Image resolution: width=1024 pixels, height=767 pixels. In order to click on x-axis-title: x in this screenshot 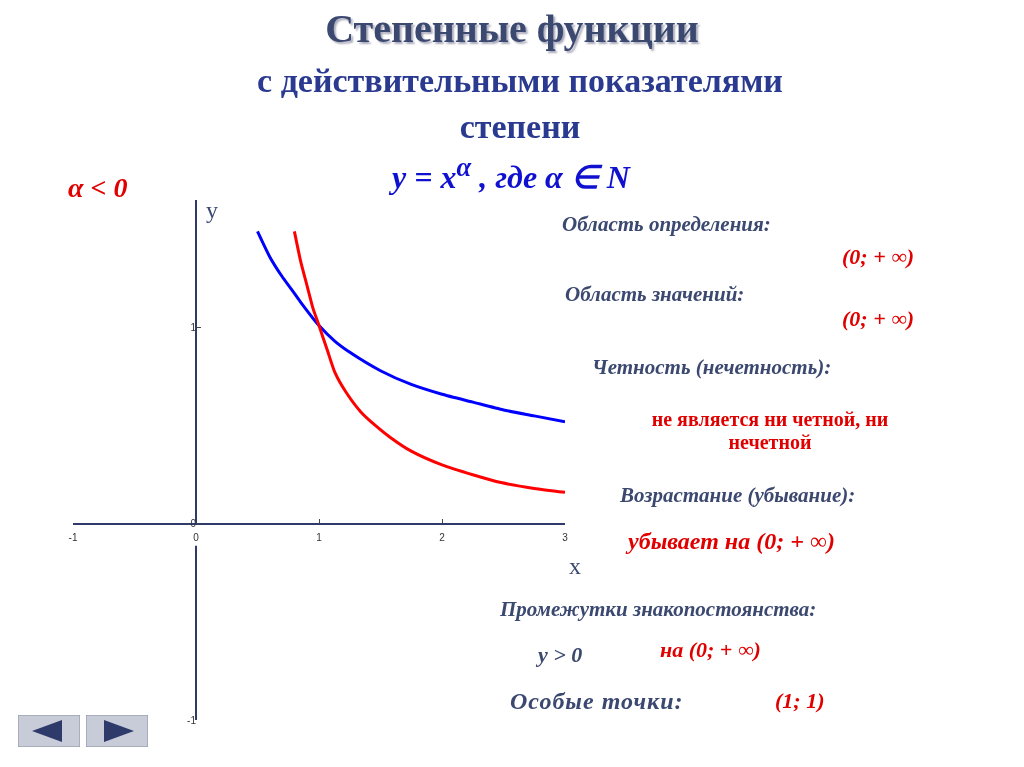, I will do `click(575, 566)`.